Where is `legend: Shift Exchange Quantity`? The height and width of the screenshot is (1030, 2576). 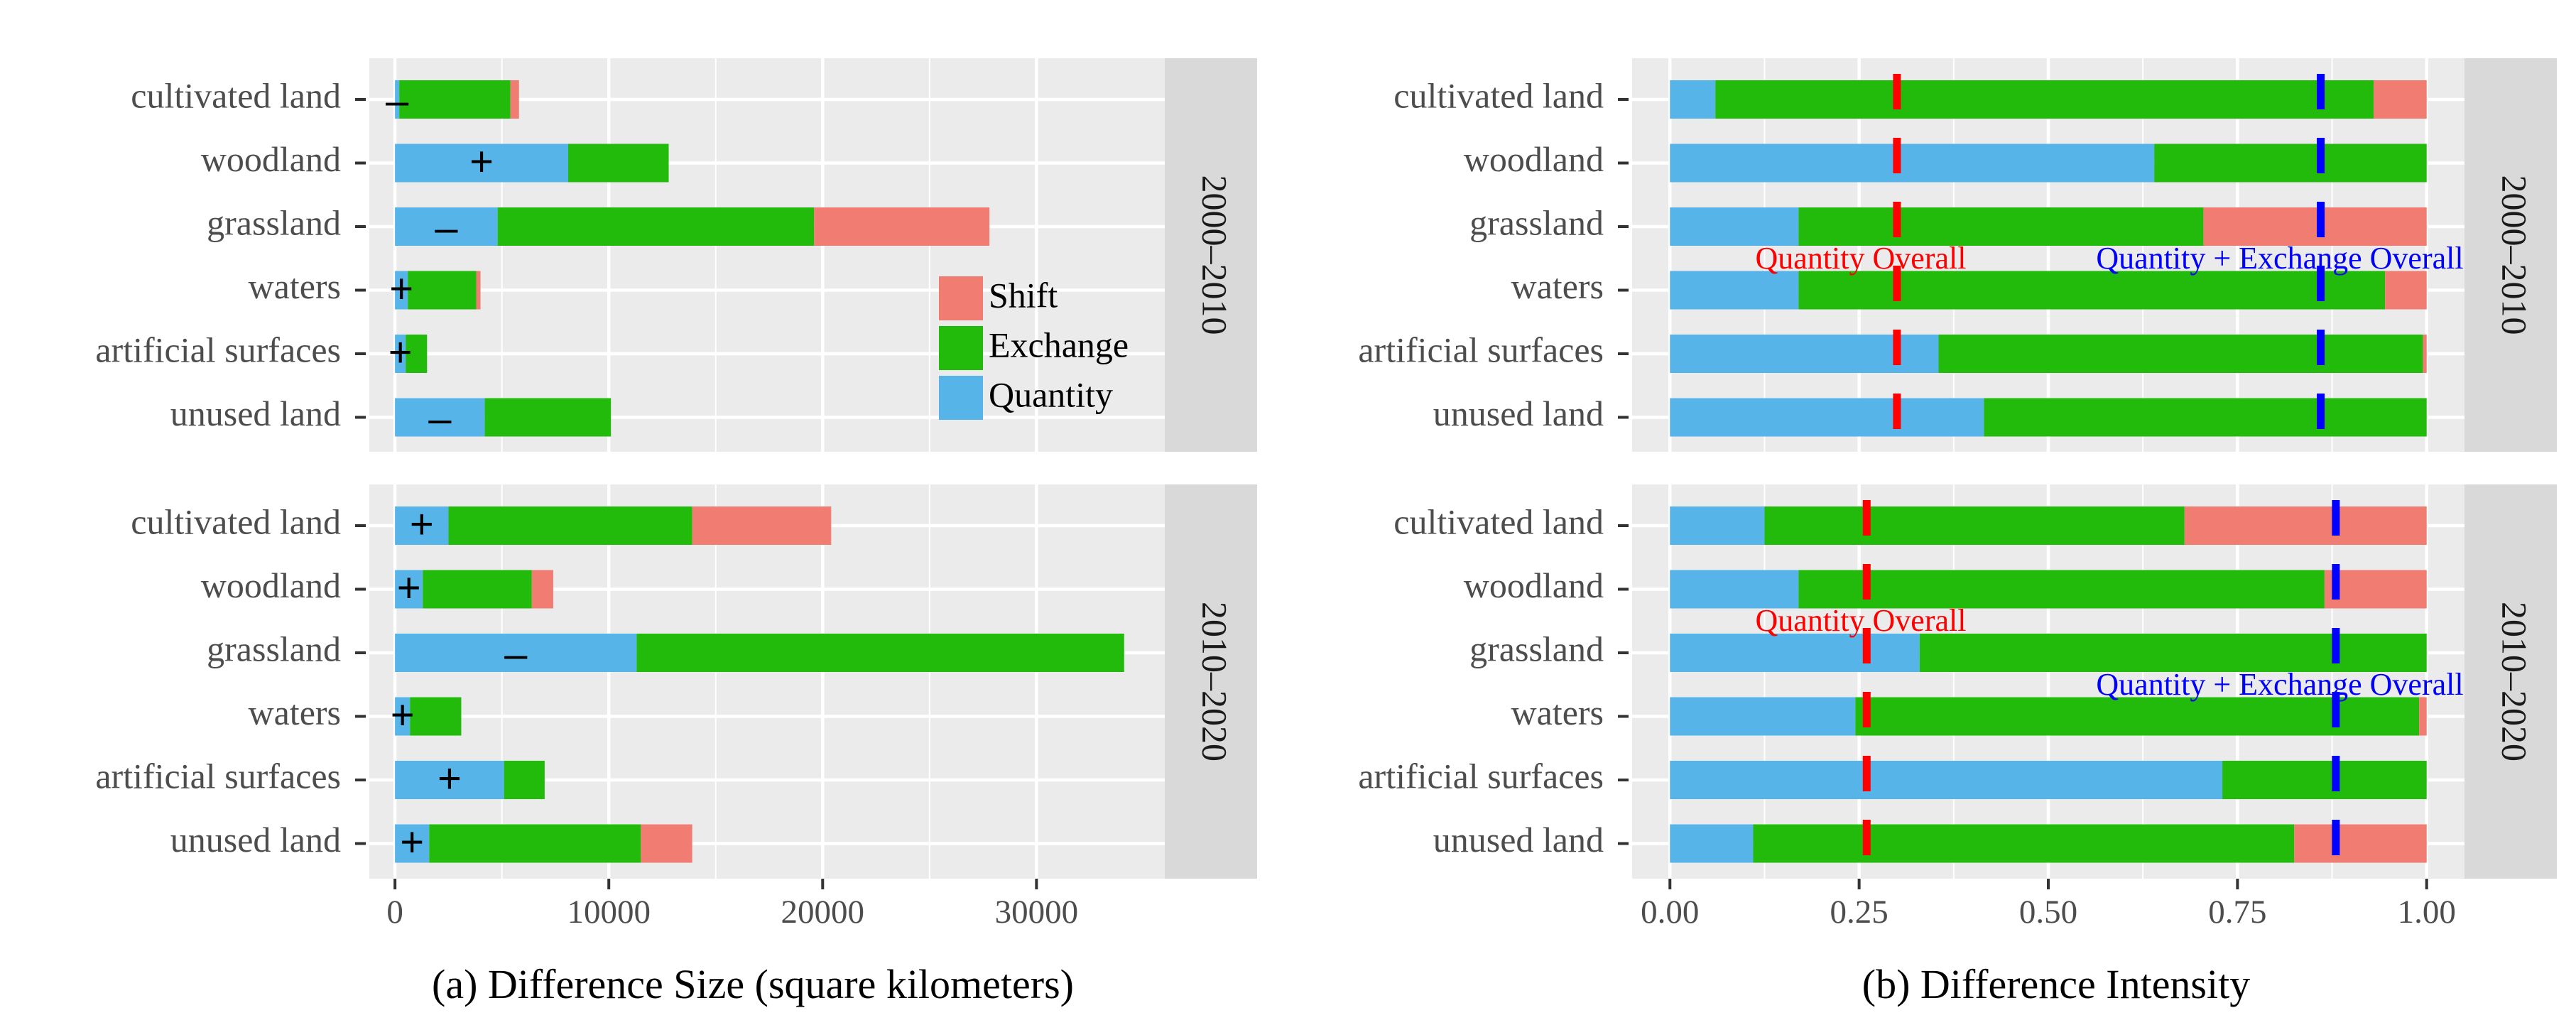 legend: Shift Exchange Quantity is located at coordinates (1034, 347).